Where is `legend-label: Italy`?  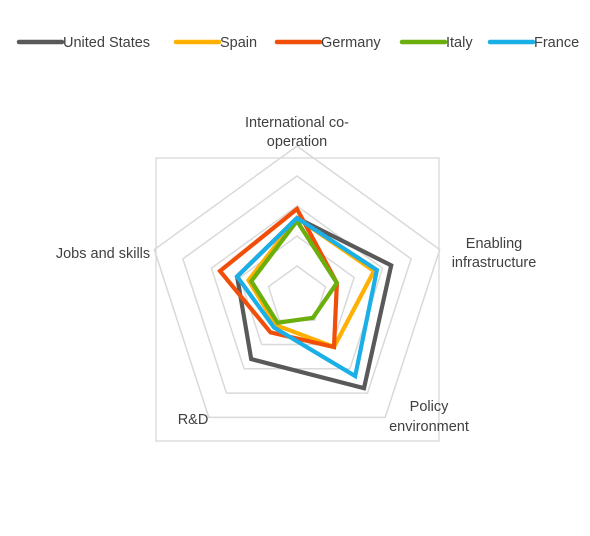
legend-label: Italy is located at coordinates (459, 43).